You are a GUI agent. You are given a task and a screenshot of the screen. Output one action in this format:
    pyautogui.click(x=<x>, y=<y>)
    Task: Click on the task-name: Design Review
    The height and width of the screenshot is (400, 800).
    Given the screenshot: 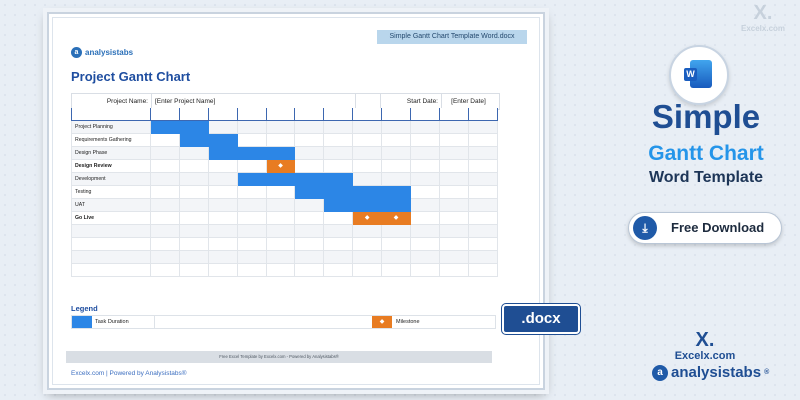 What is the action you would take?
    pyautogui.click(x=111, y=166)
    